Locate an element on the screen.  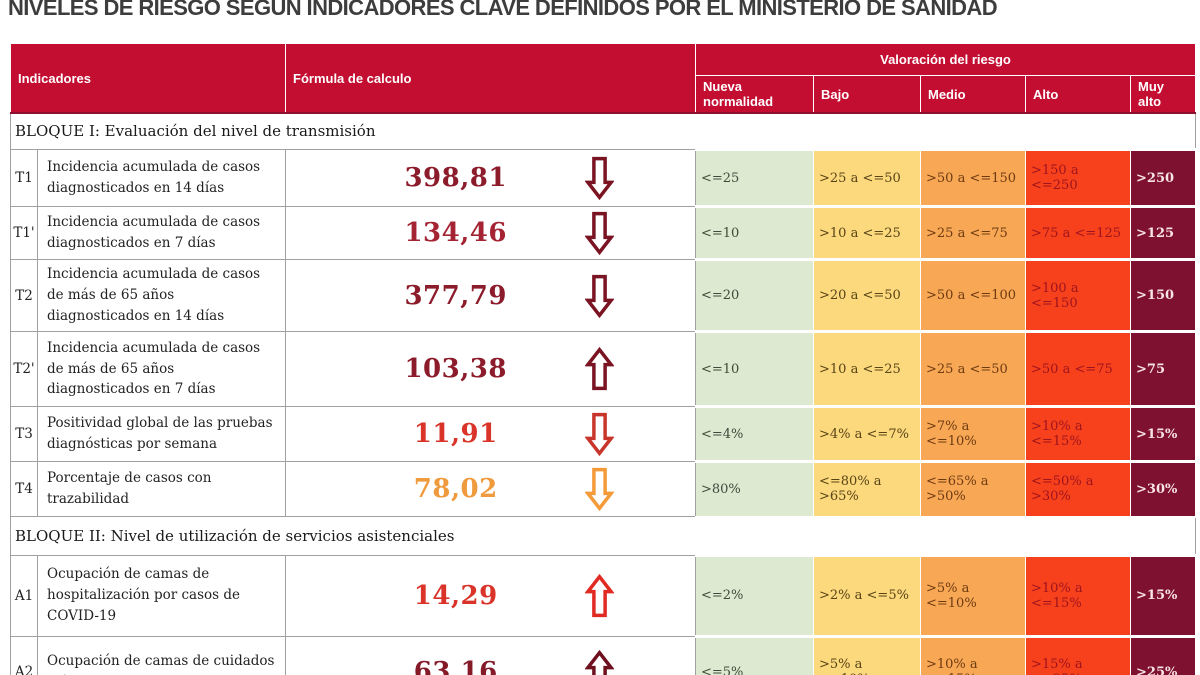
indicator-value-cell: 398,81 is located at coordinates (490, 178).